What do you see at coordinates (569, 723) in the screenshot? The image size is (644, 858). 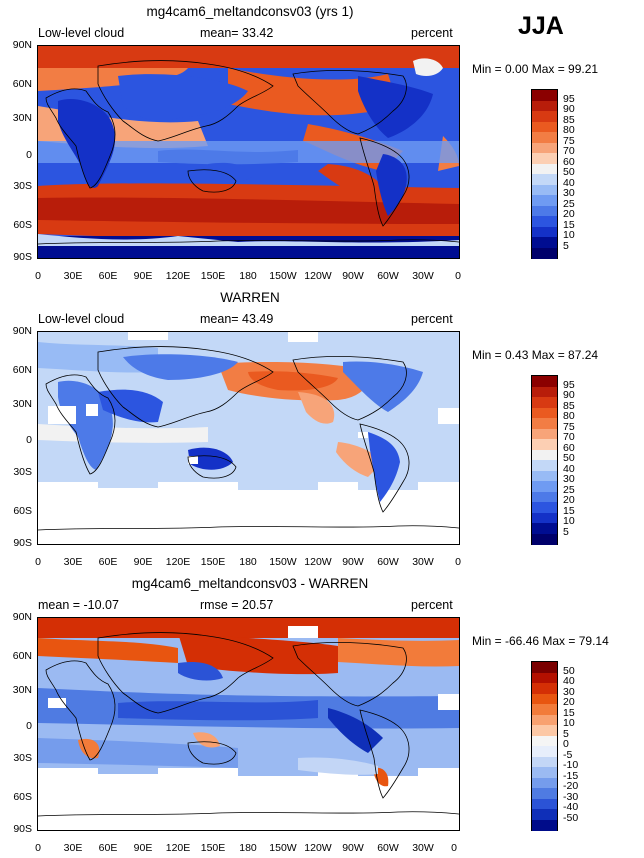 I see `colorbar-label: 10` at bounding box center [569, 723].